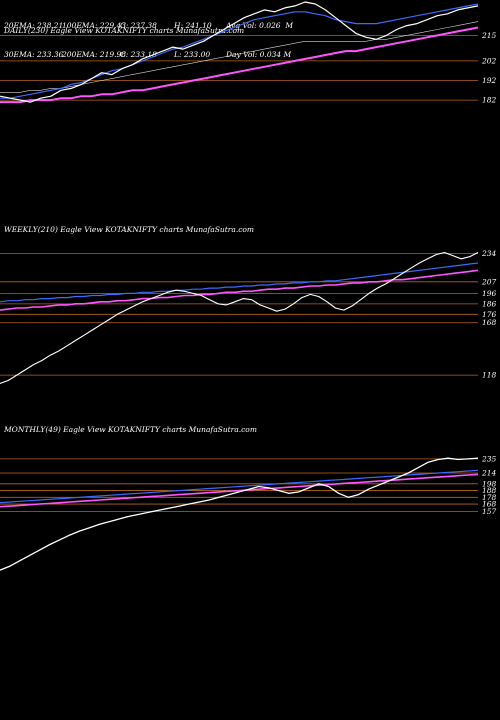 The width and height of the screenshot is (500, 720). Describe the element at coordinates (489, 511) in the screenshot. I see `y-tick-label: 157` at that location.